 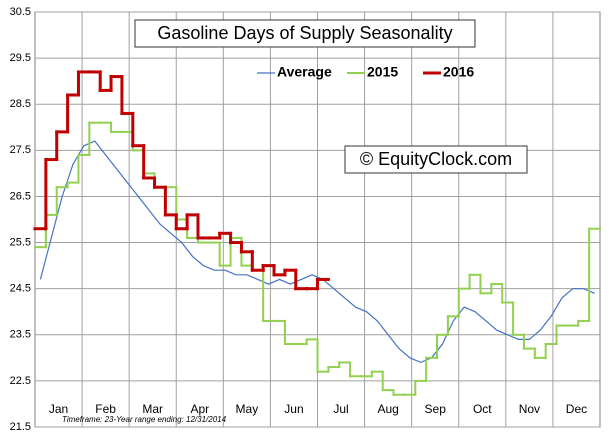 I want to click on watermark: © EquityClock.com, so click(x=436, y=159).